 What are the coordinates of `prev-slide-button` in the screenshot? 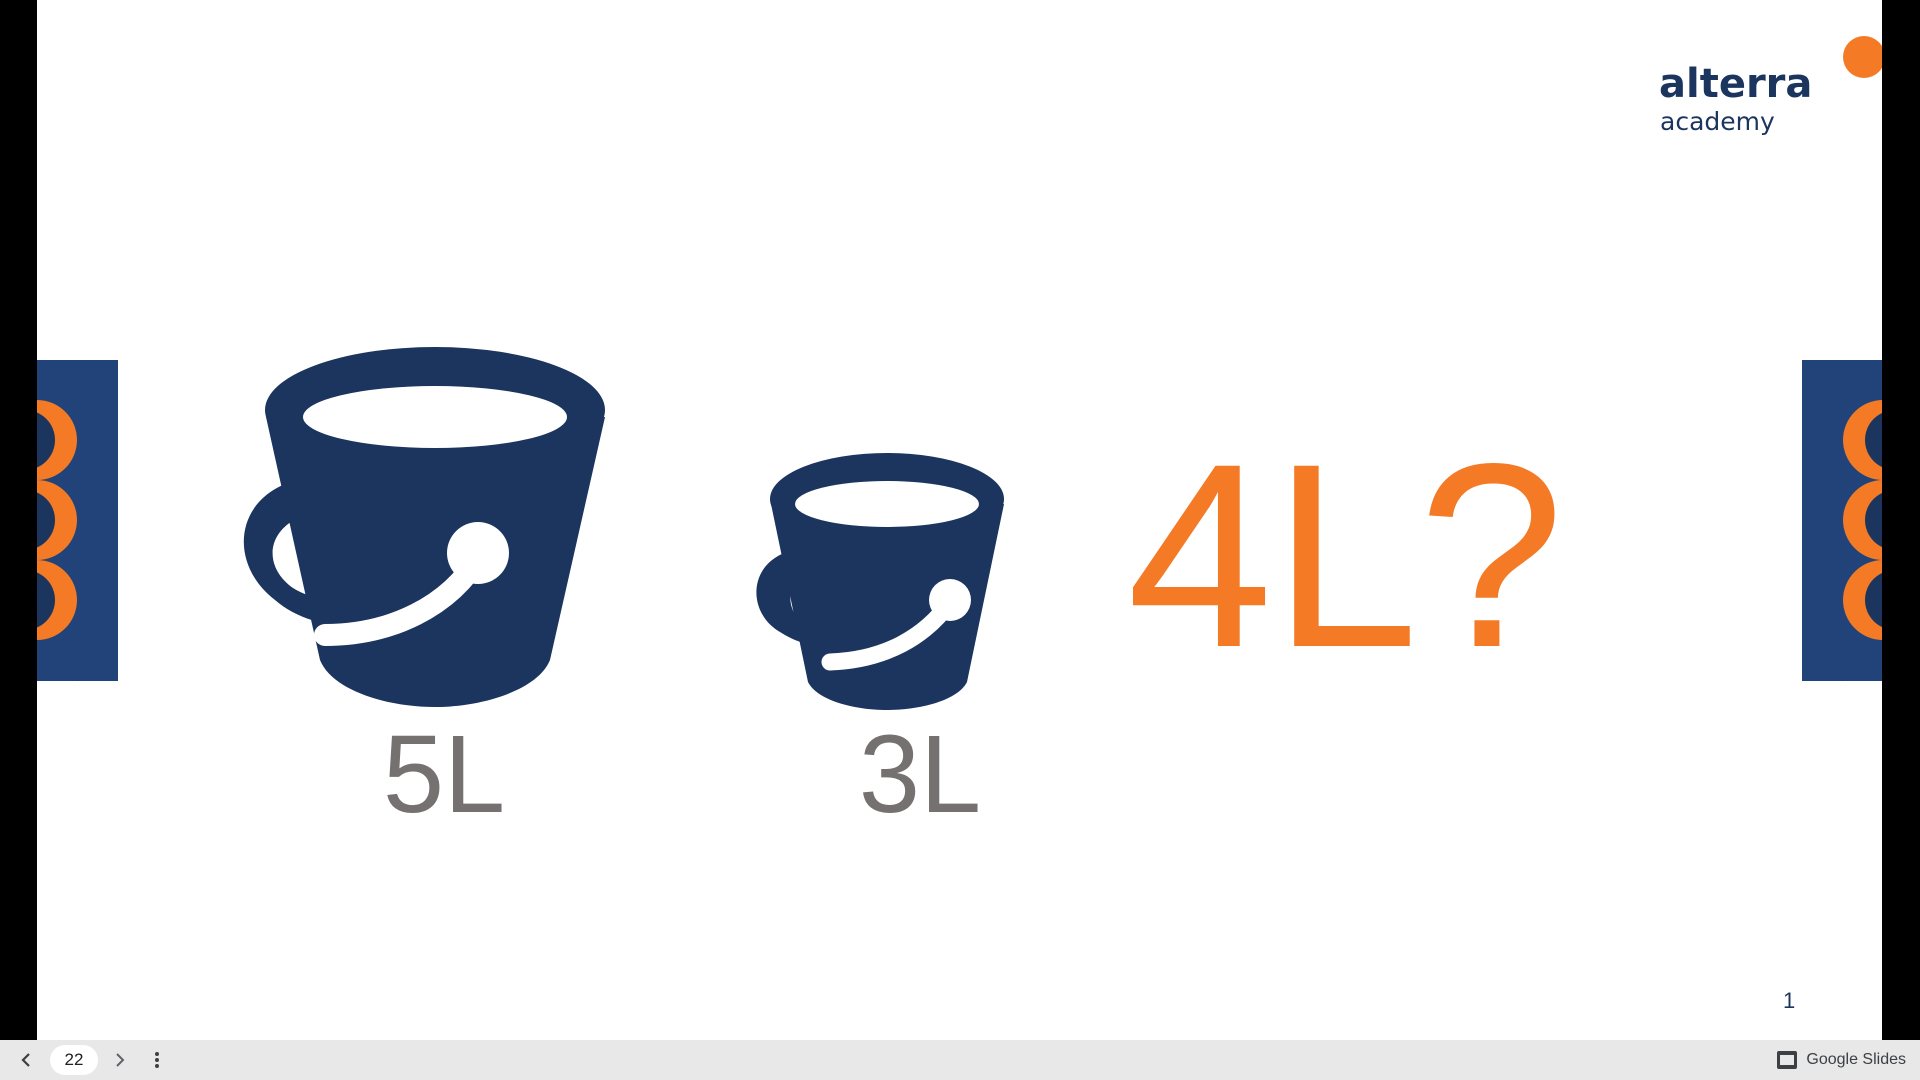 It's located at (26, 1060).